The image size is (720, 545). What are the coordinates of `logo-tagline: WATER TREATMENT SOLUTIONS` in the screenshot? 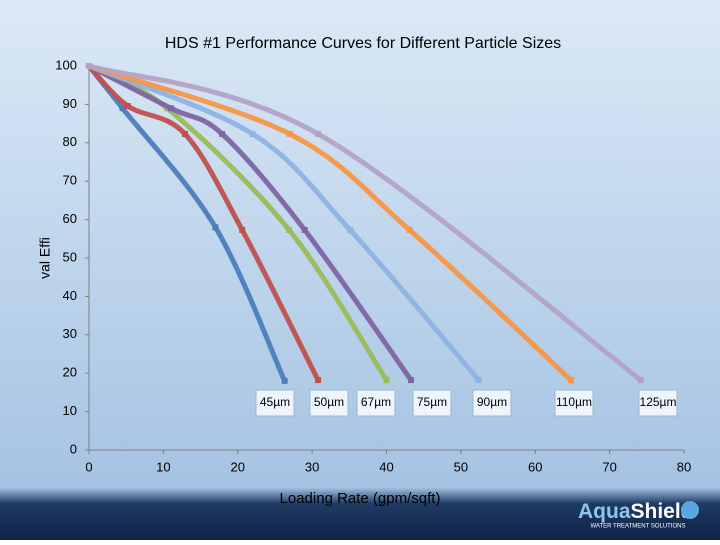 It's located at (637, 527).